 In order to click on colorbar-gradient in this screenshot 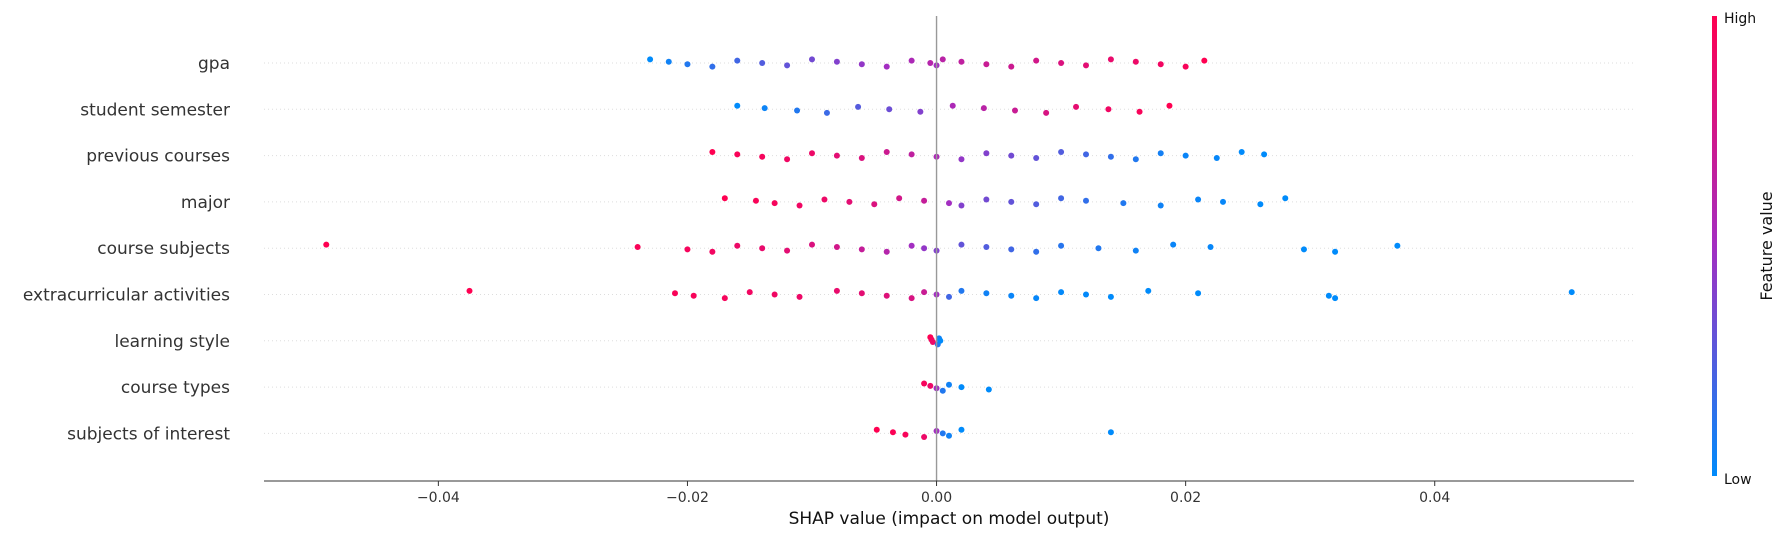, I will do `click(1714, 246)`.